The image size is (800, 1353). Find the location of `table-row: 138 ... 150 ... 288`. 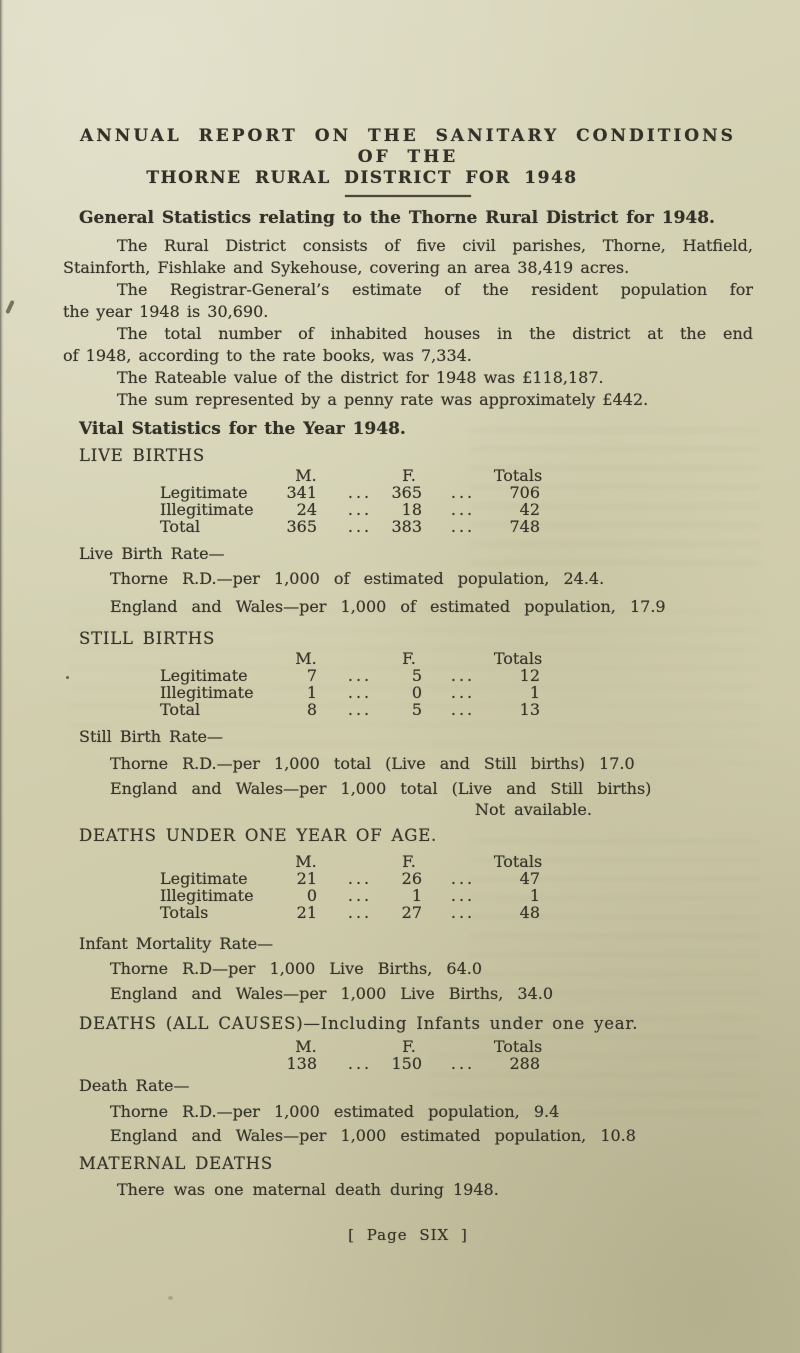

table-row: 138 ... 150 ... 288 is located at coordinates (408, 1063).